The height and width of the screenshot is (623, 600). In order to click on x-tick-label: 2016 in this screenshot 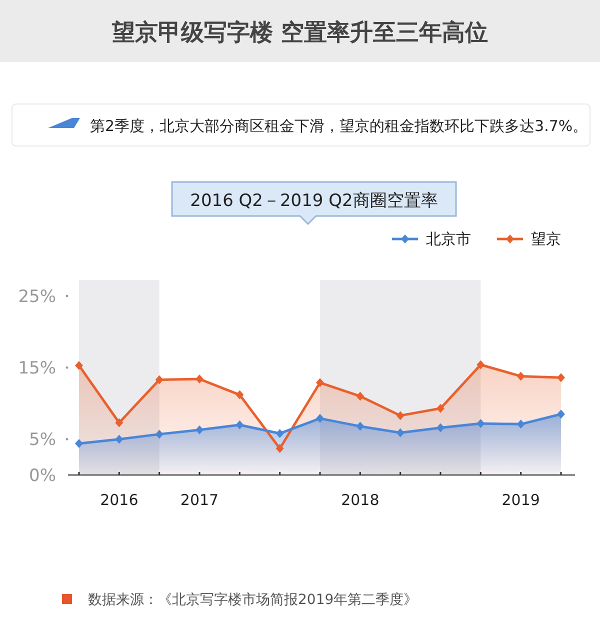, I will do `click(119, 500)`.